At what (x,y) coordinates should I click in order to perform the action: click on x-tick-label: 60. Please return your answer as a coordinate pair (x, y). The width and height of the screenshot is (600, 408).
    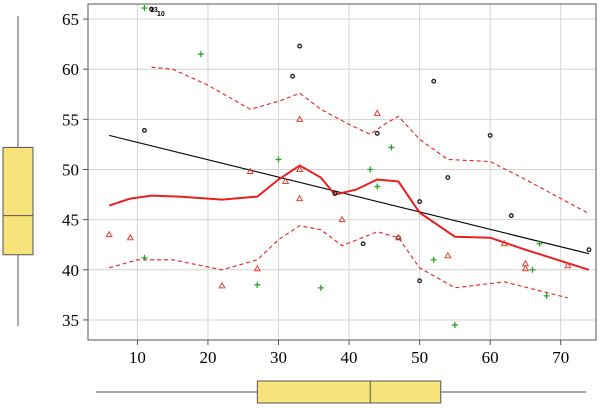
    Looking at the image, I should click on (490, 357).